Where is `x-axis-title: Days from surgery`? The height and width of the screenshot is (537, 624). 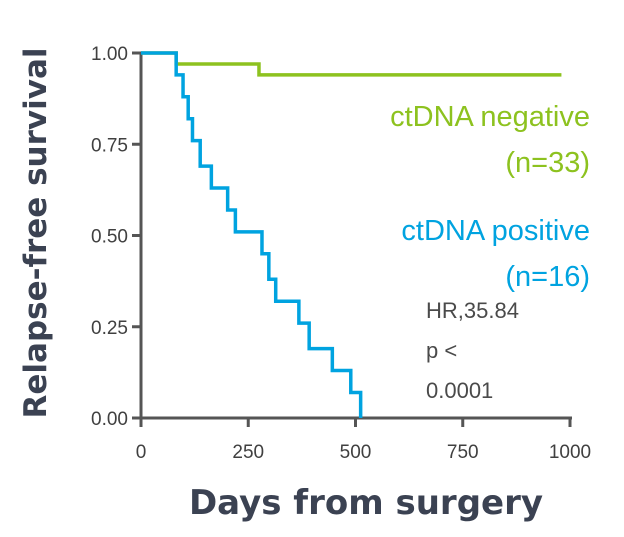
x-axis-title: Days from surgery is located at coordinates (366, 503).